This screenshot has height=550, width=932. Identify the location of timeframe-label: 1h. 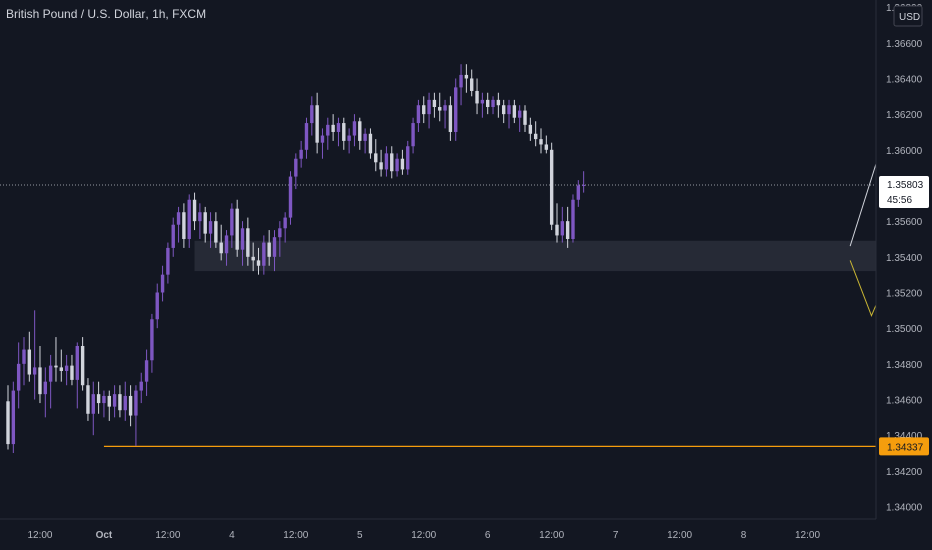
(159, 14).